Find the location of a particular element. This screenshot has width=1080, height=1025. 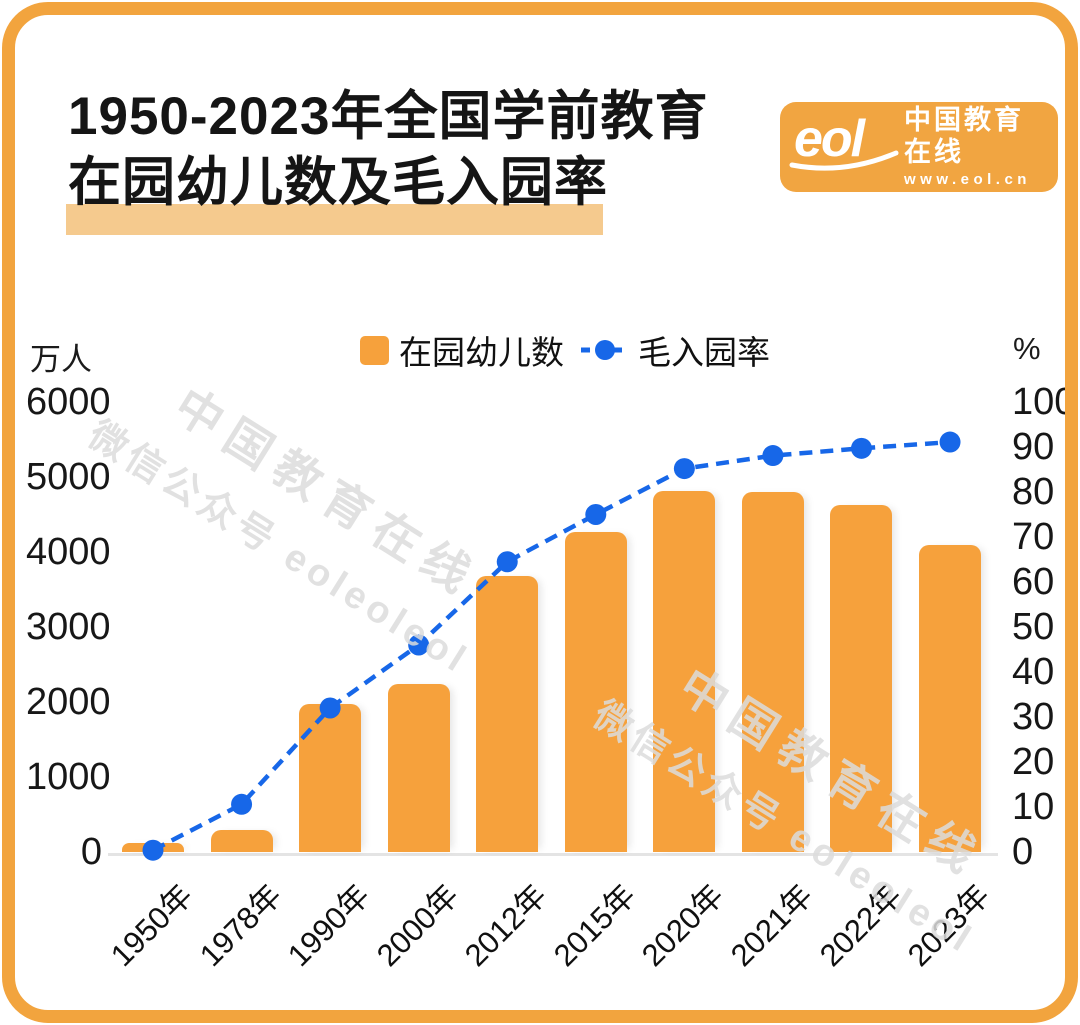

left-axis-tick-label: 0 is located at coordinates (91, 852).